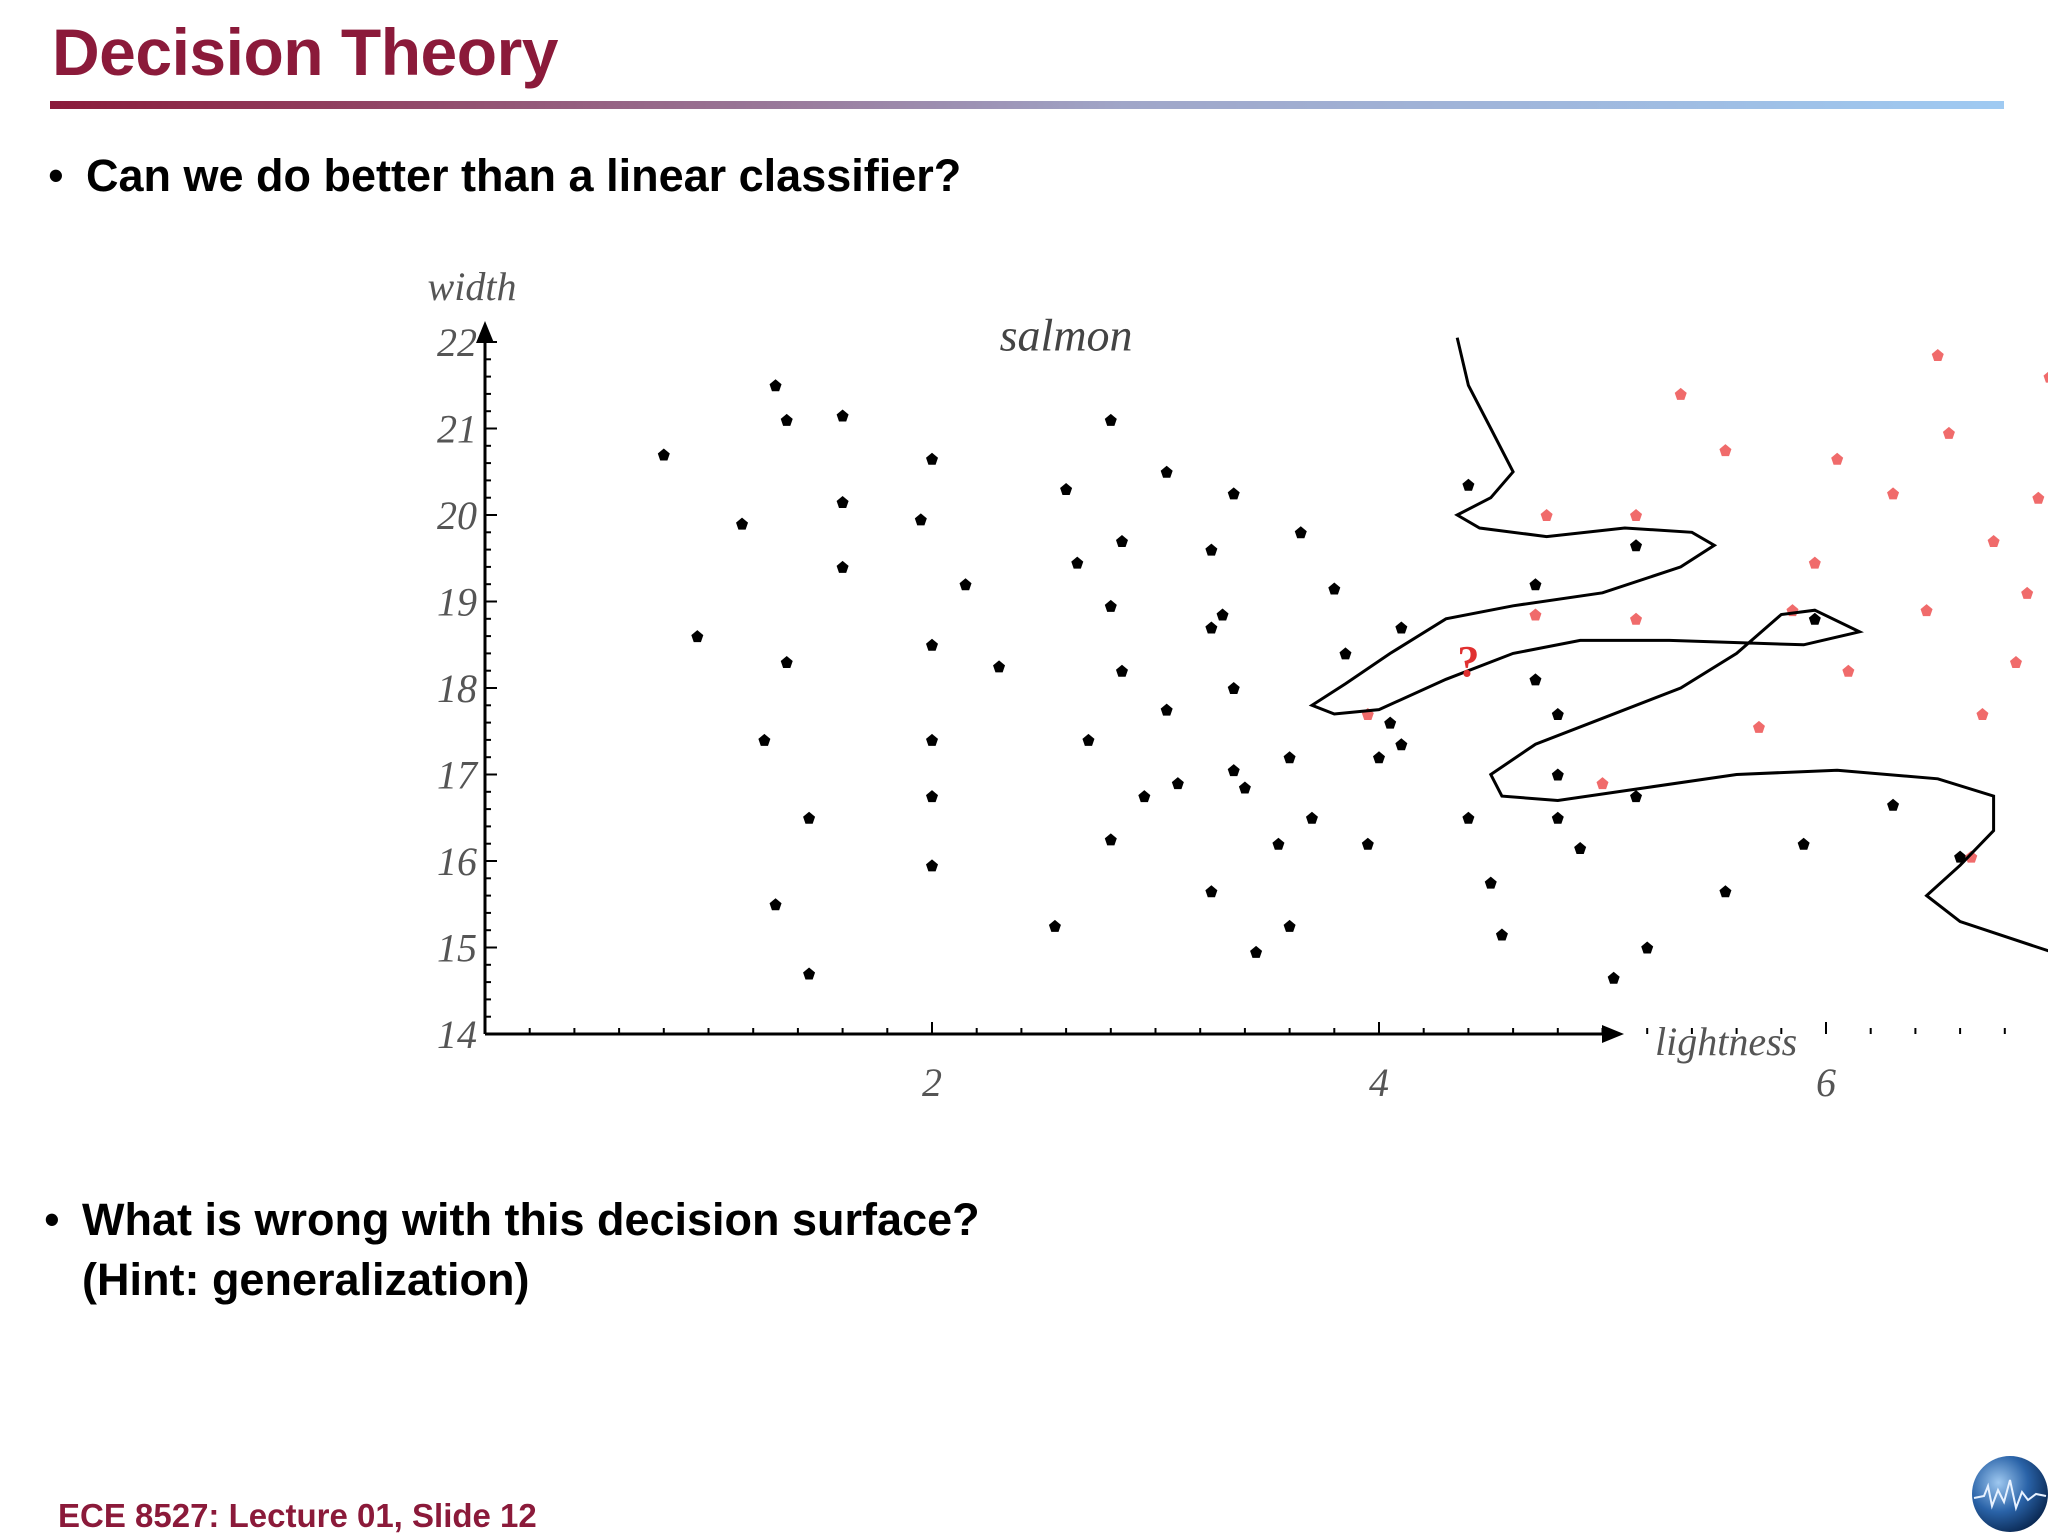 The image size is (2048, 1536). What do you see at coordinates (1826, 1082) in the screenshot?
I see `x-tick-label: 6` at bounding box center [1826, 1082].